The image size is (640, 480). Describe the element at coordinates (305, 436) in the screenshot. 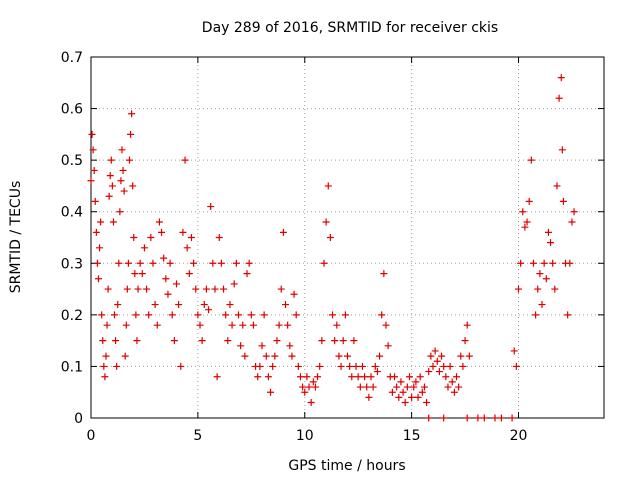

I see `x-tick-label: 10` at that location.